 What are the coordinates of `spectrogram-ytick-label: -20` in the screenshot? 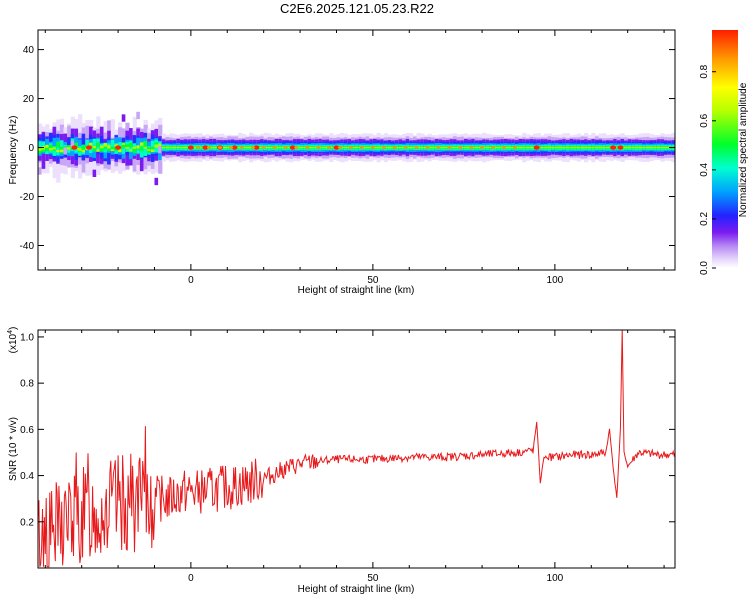 It's located at (27, 197).